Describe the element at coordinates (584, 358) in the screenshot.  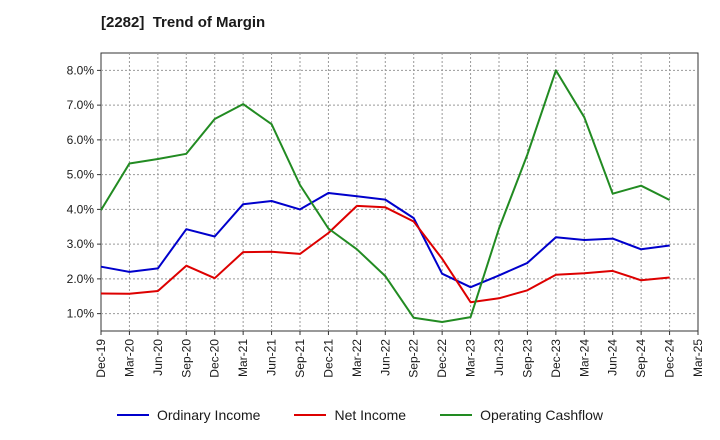
I see `x-tick-label: Mar-24` at that location.